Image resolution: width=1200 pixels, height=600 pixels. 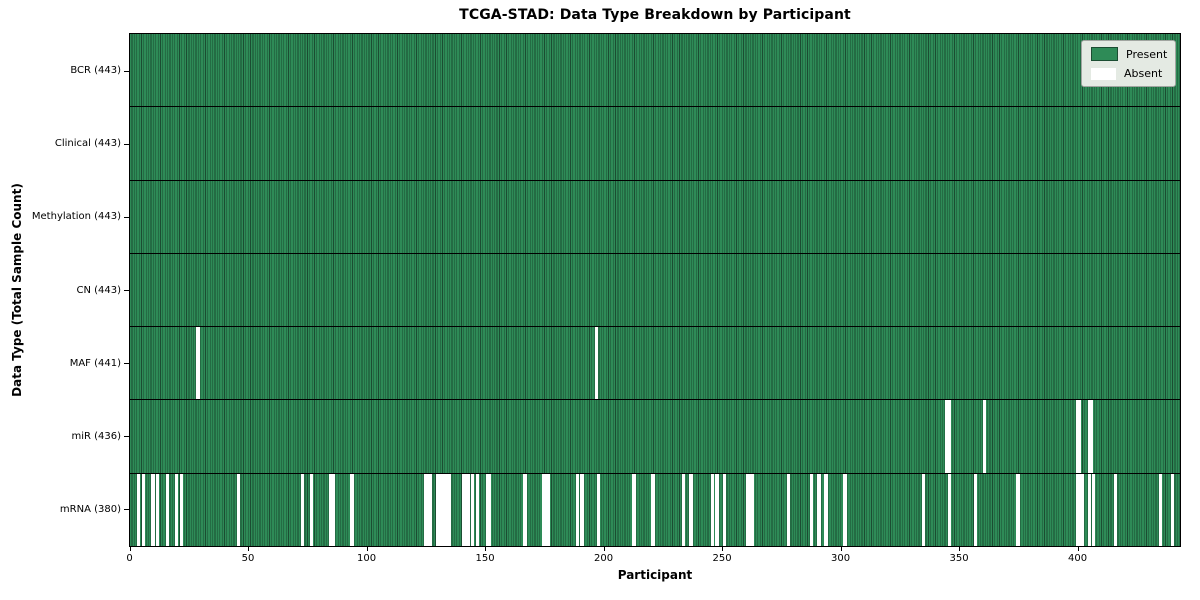 What do you see at coordinates (722, 558) in the screenshot?
I see `x-tick-label-250: 250` at bounding box center [722, 558].